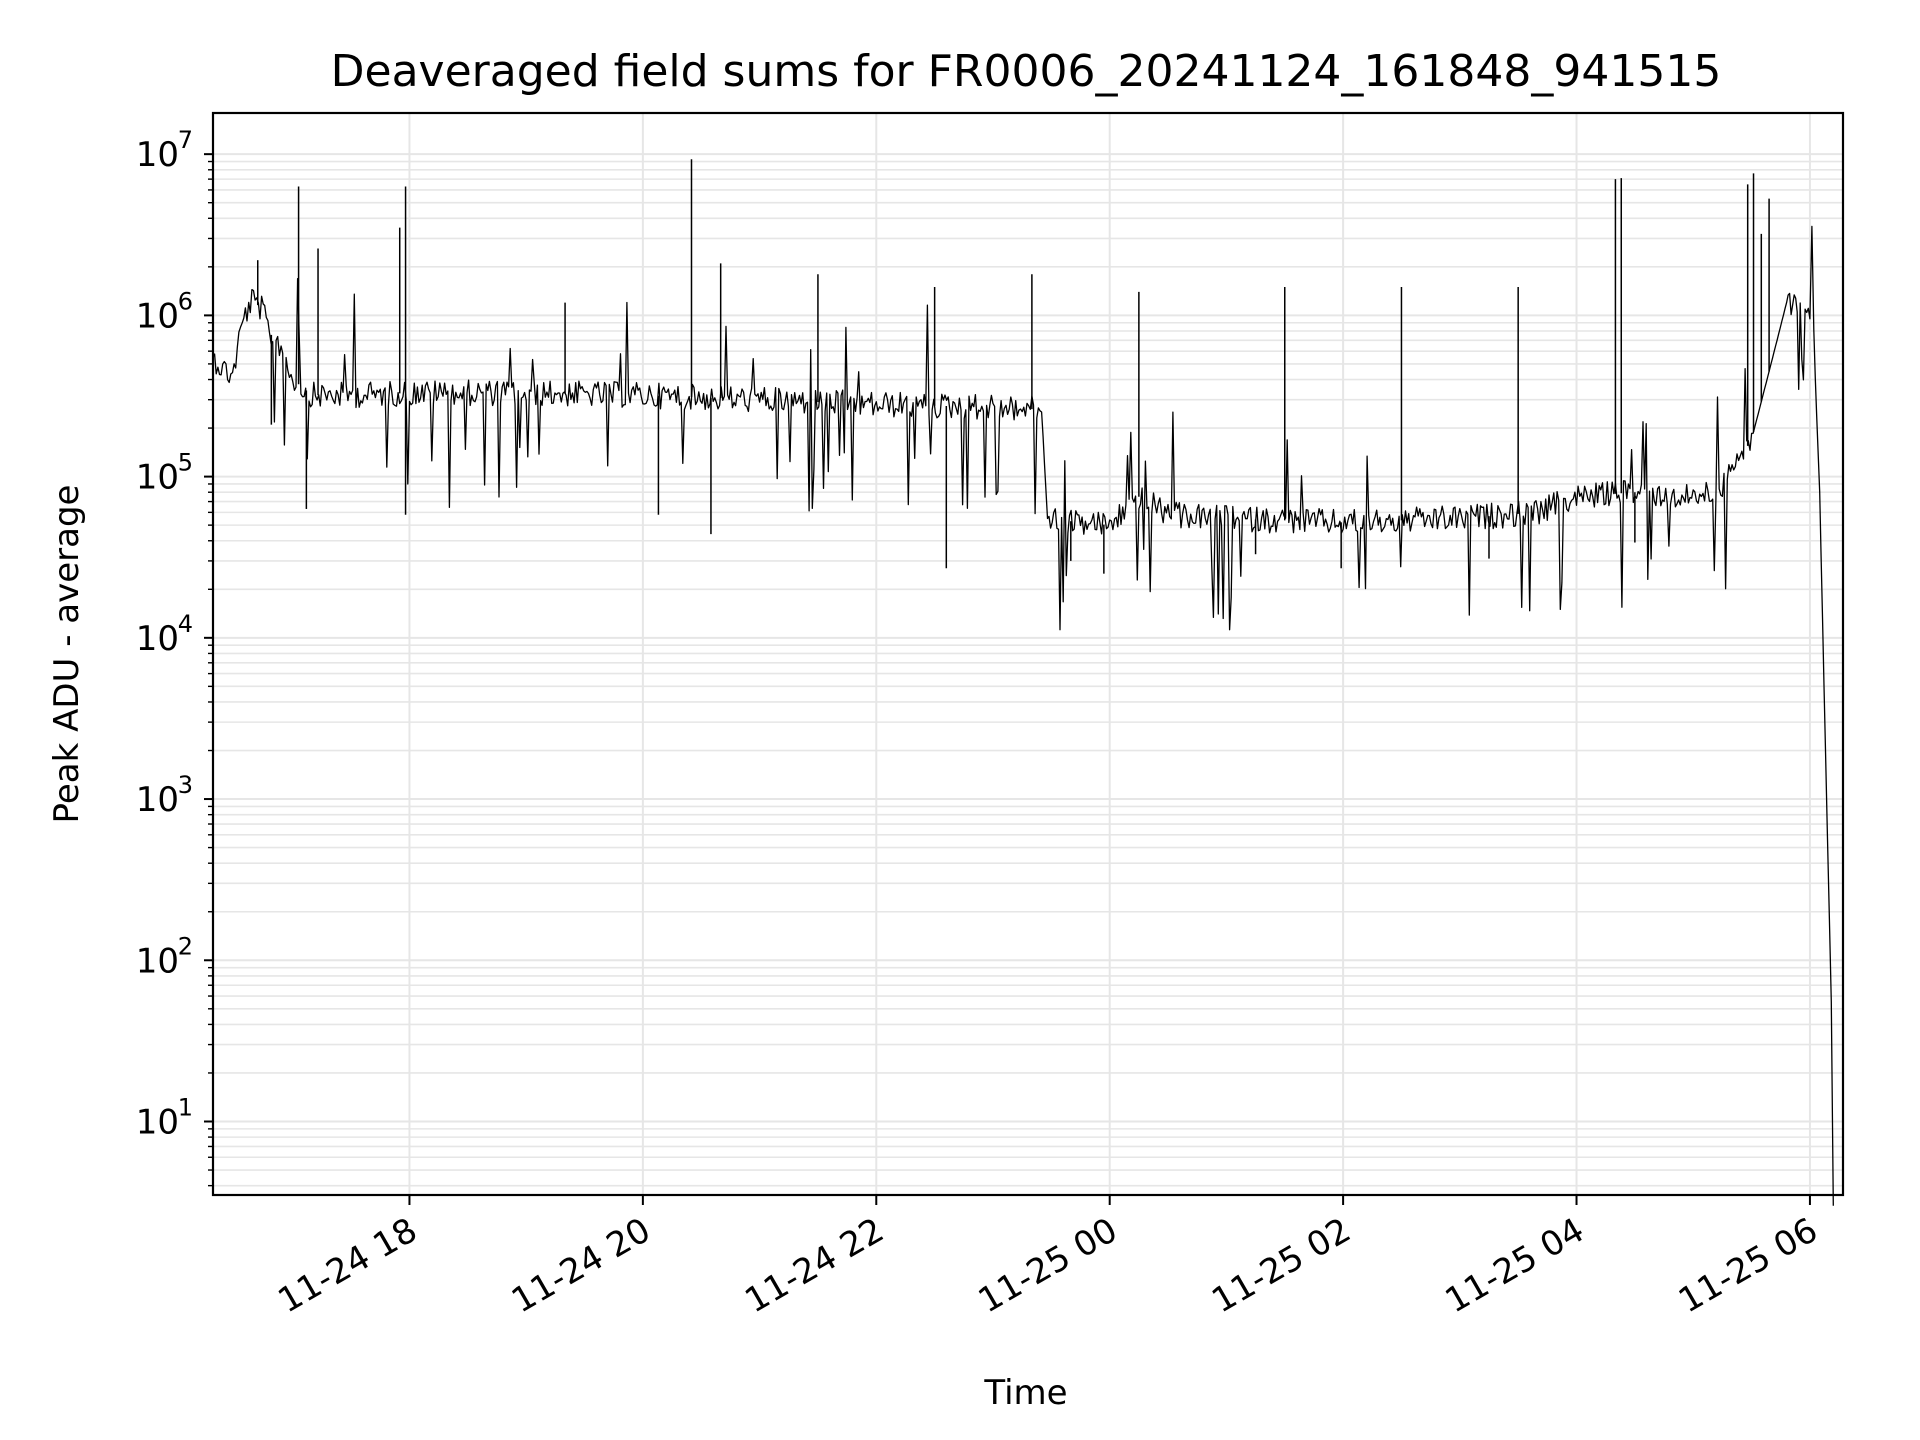 This screenshot has height=1440, width=1920. I want to click on y-tick-exponent: 5, so click(185, 463).